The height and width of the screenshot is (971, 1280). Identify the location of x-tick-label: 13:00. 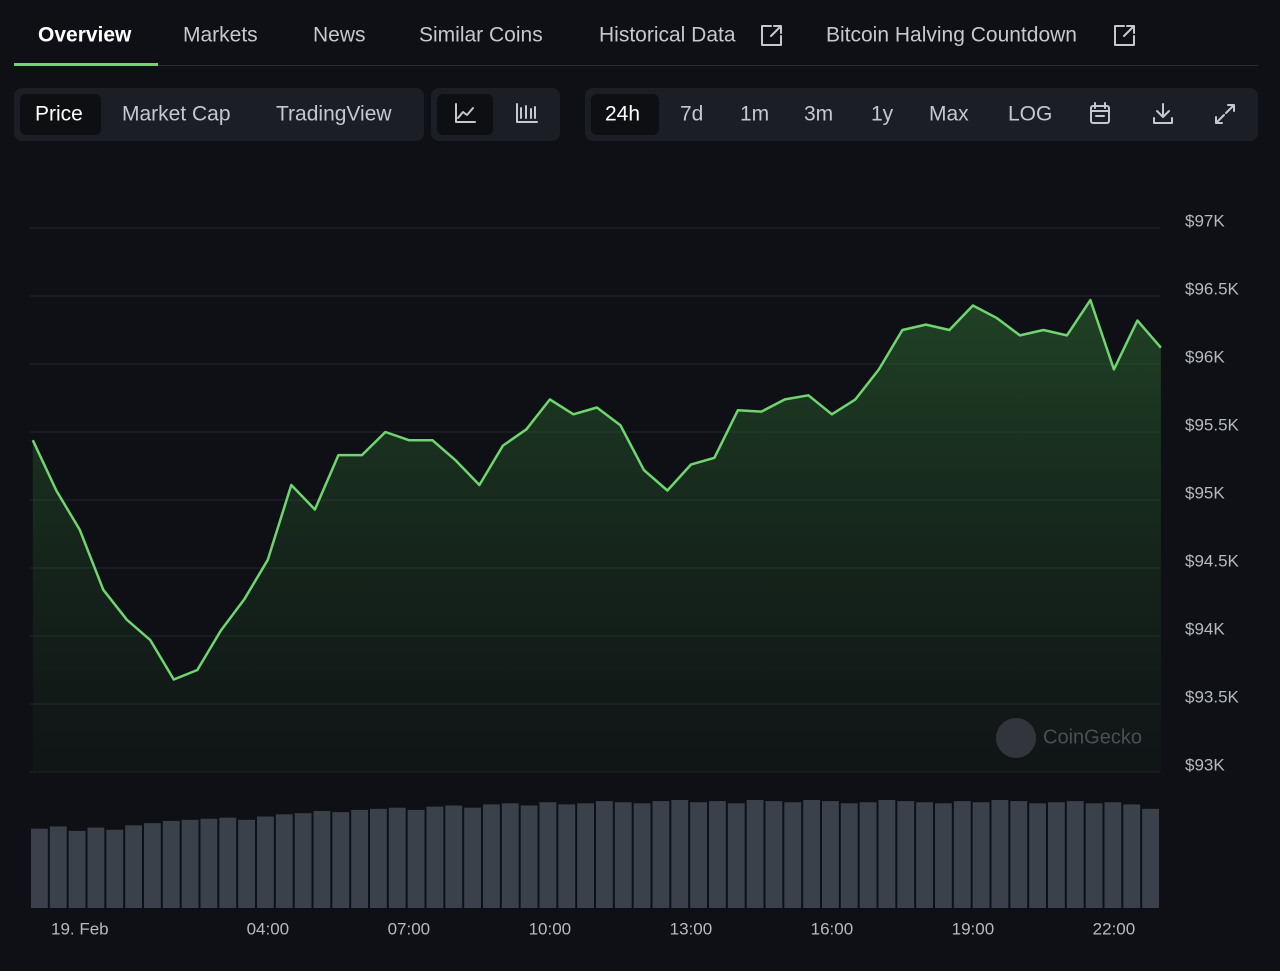
(691, 928).